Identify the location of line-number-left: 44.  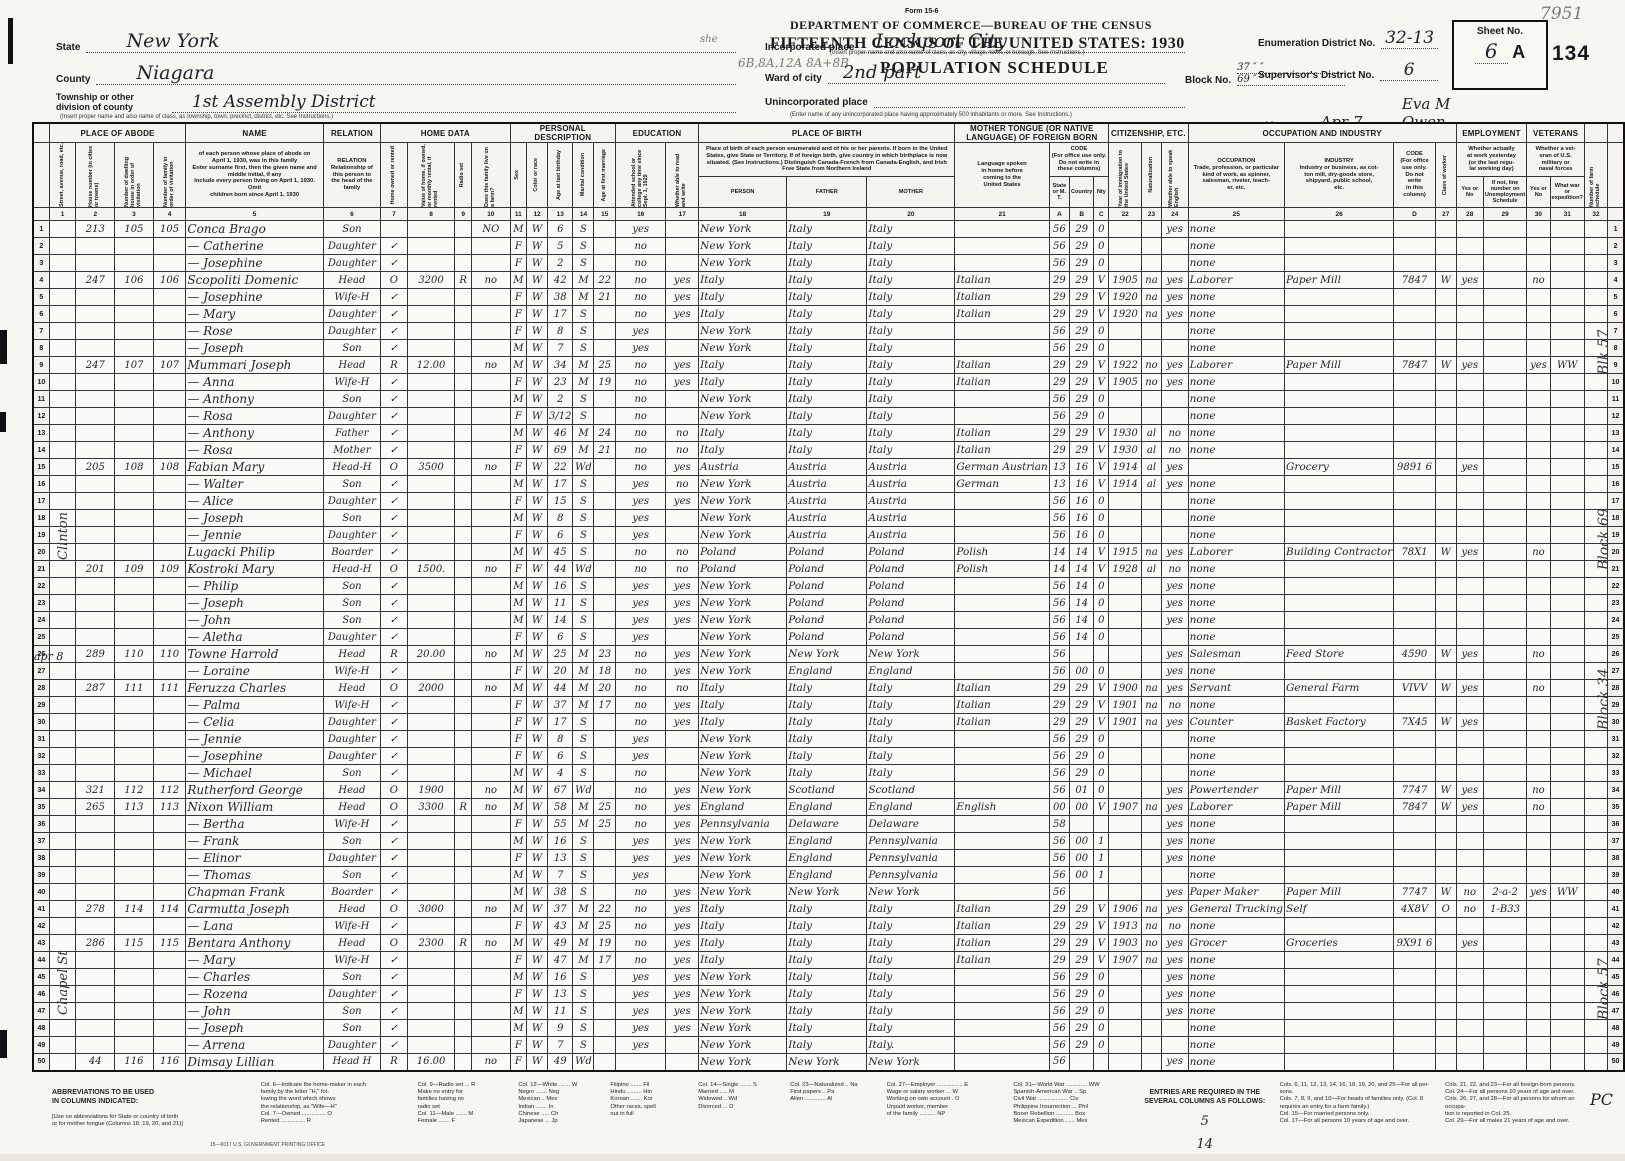
(41, 960).